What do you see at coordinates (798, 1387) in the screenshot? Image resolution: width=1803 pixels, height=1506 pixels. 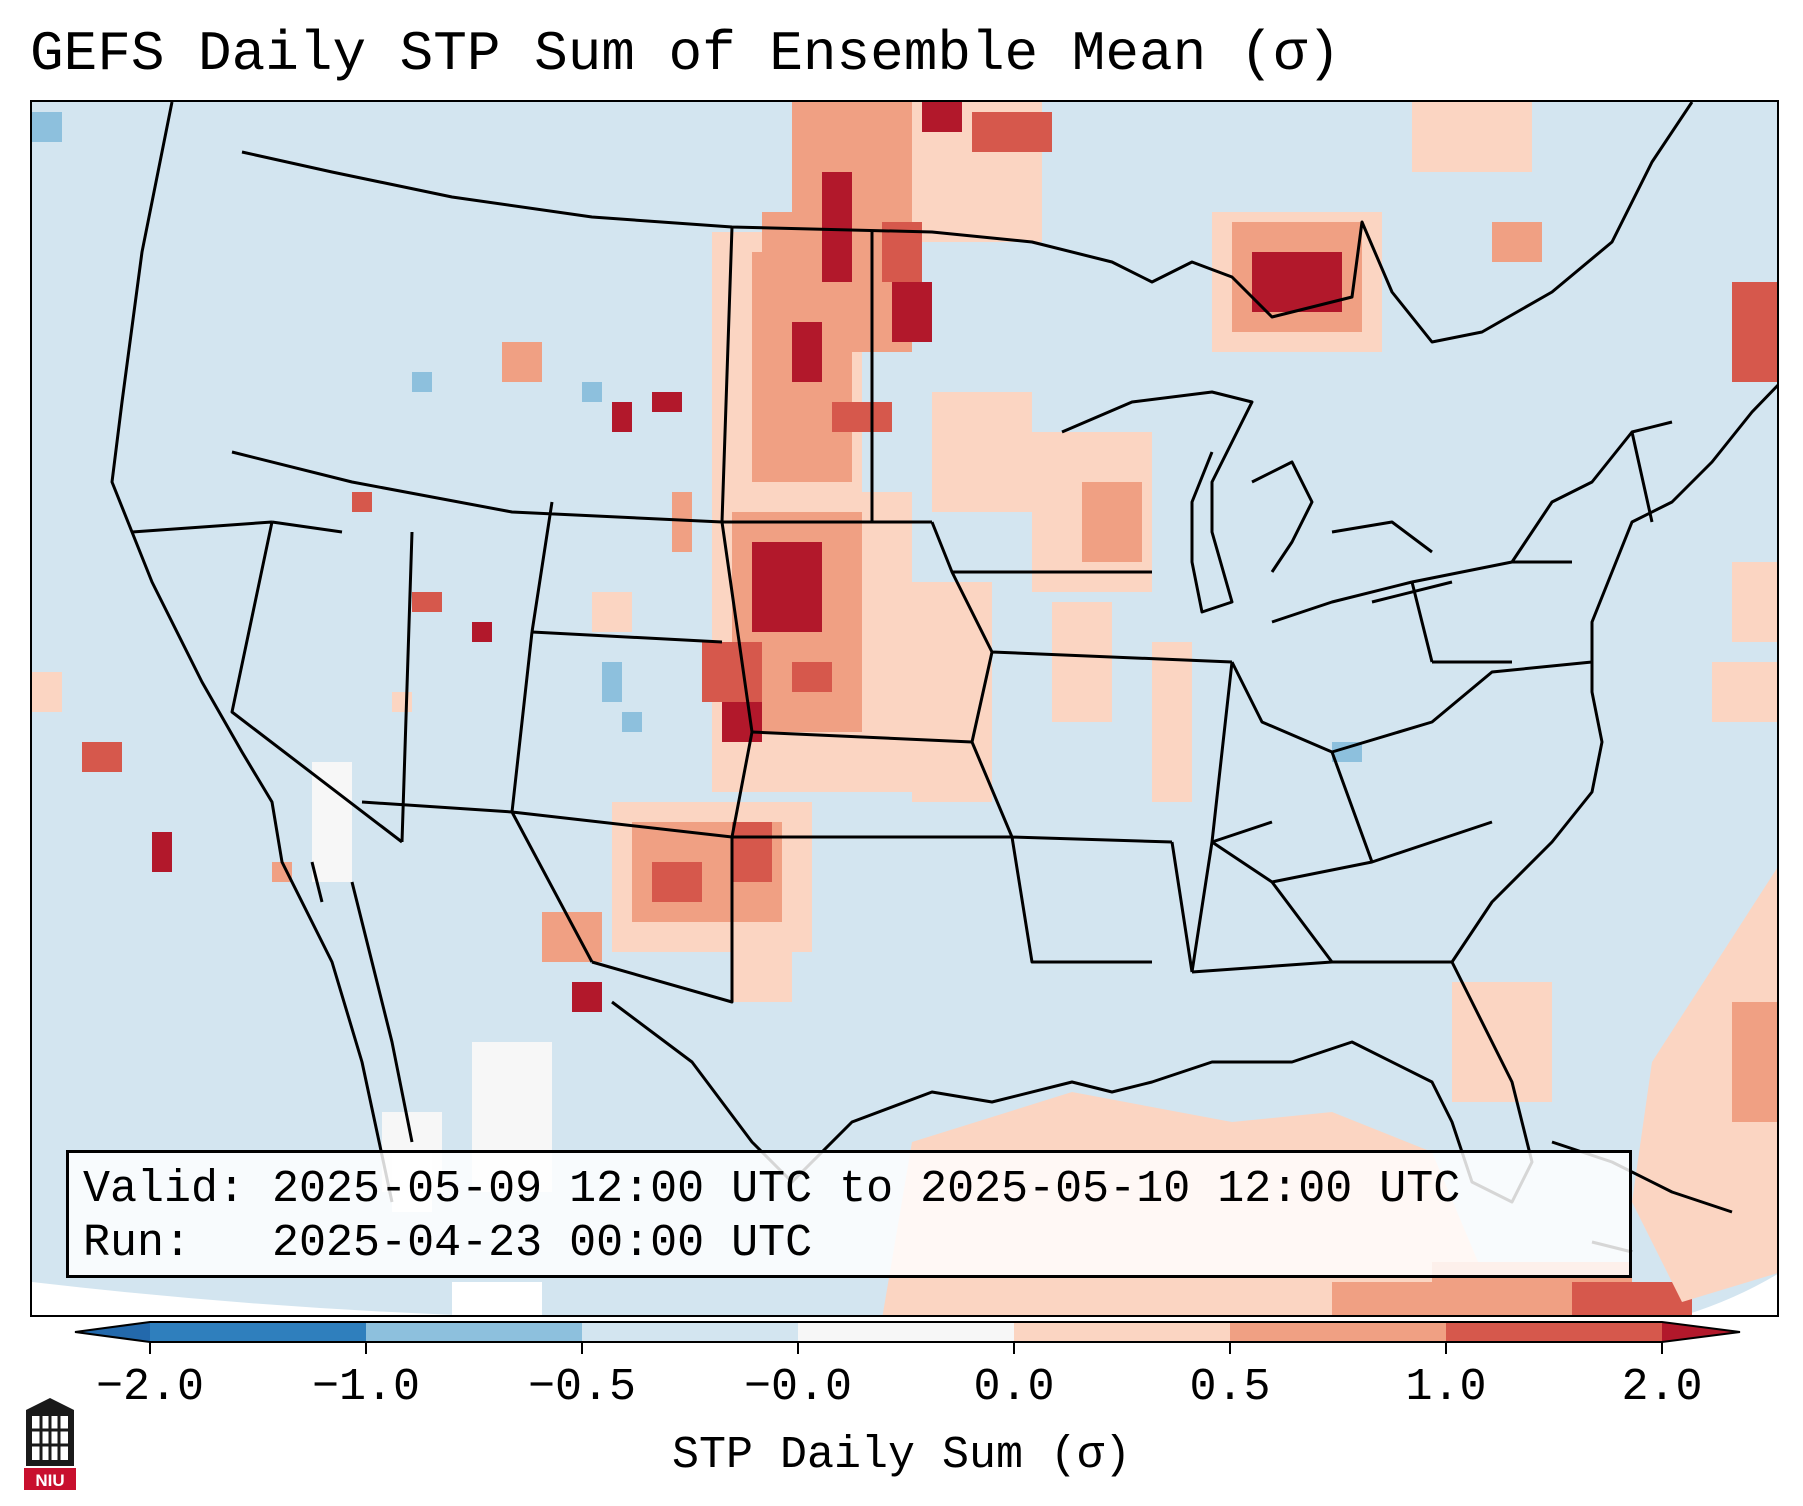 I see `colorbar-tick-label: −0.0` at bounding box center [798, 1387].